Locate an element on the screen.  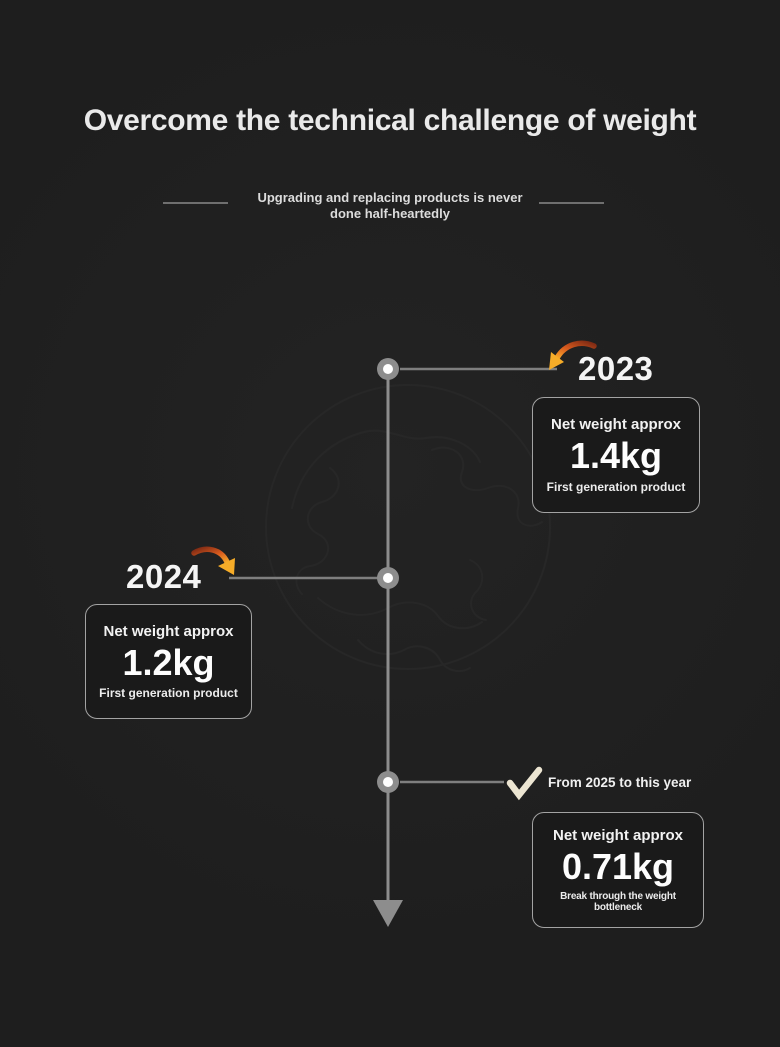
card-value: 0.71kg is located at coordinates (618, 867).